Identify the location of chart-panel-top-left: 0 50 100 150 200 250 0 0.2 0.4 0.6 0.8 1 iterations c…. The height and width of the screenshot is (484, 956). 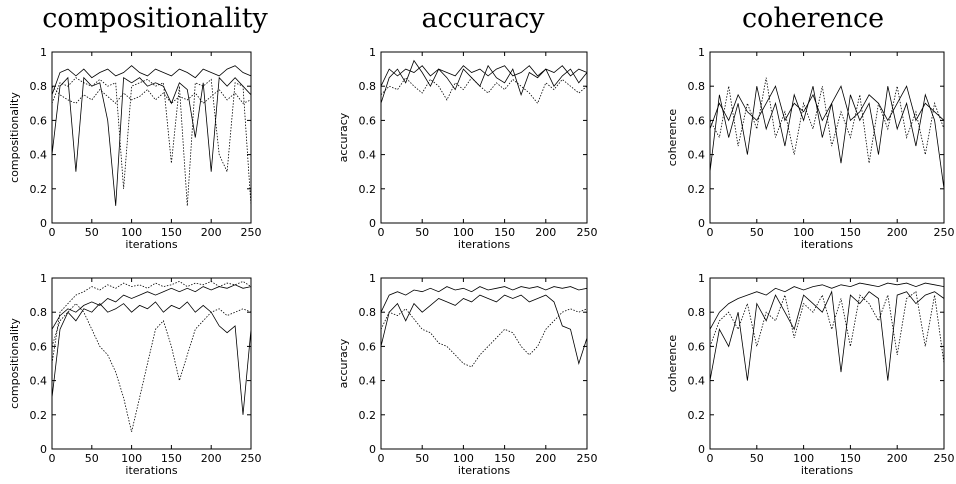
(135, 148).